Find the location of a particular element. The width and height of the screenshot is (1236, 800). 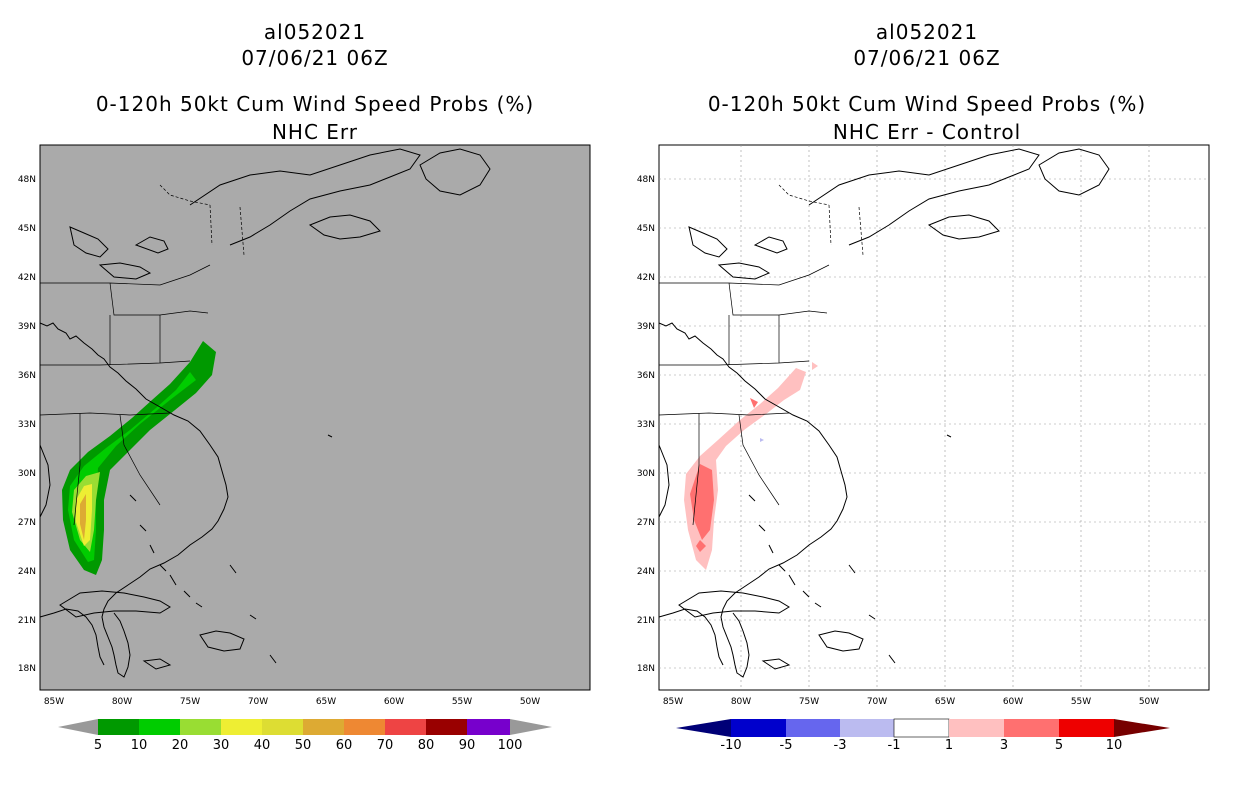

left-lon-label: 50W is located at coordinates (530, 702).